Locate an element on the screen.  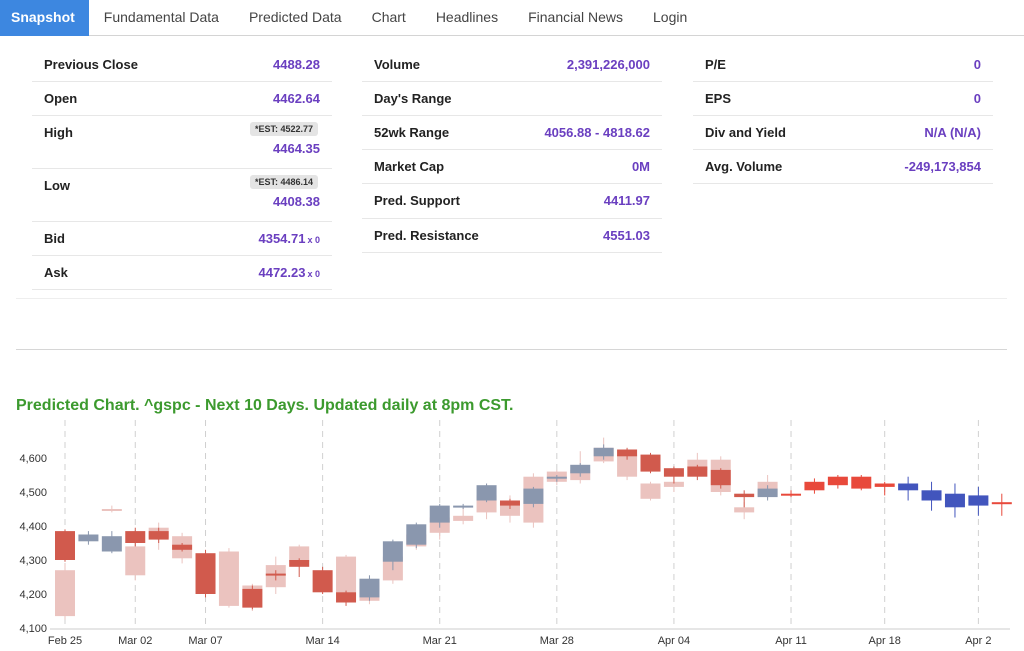
pe-label: P/E is located at coordinates (715, 64).